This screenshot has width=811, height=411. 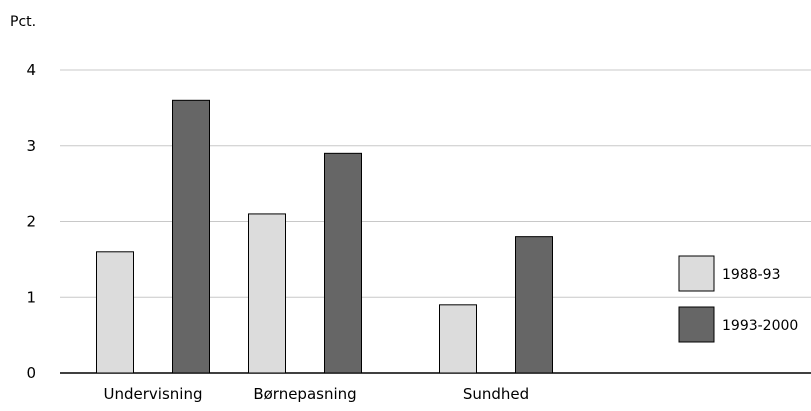 What do you see at coordinates (304, 394) in the screenshot?
I see `x-category-label: Børnepasning` at bounding box center [304, 394].